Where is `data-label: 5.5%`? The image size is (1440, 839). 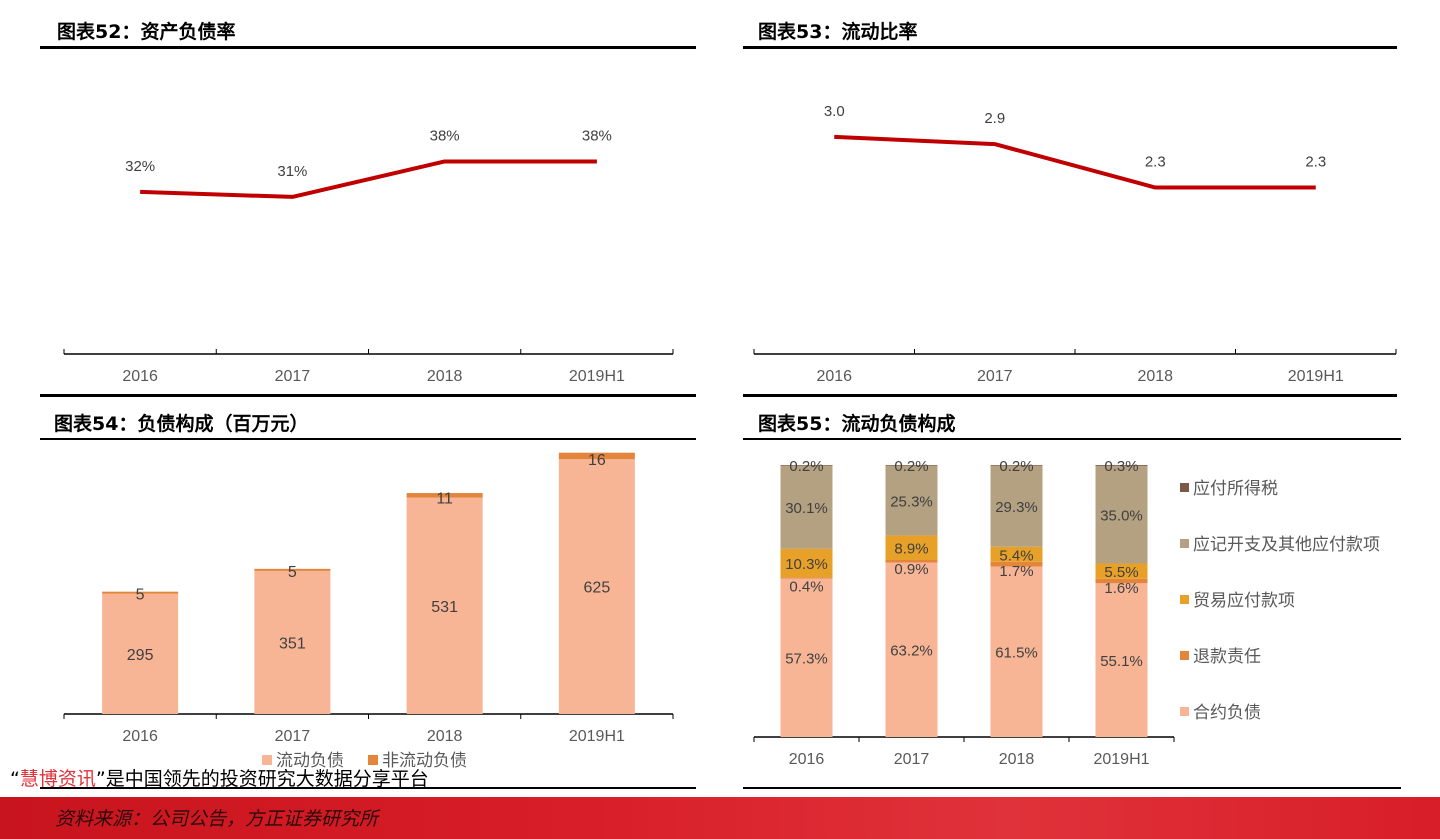
data-label: 5.5% is located at coordinates (1121, 572).